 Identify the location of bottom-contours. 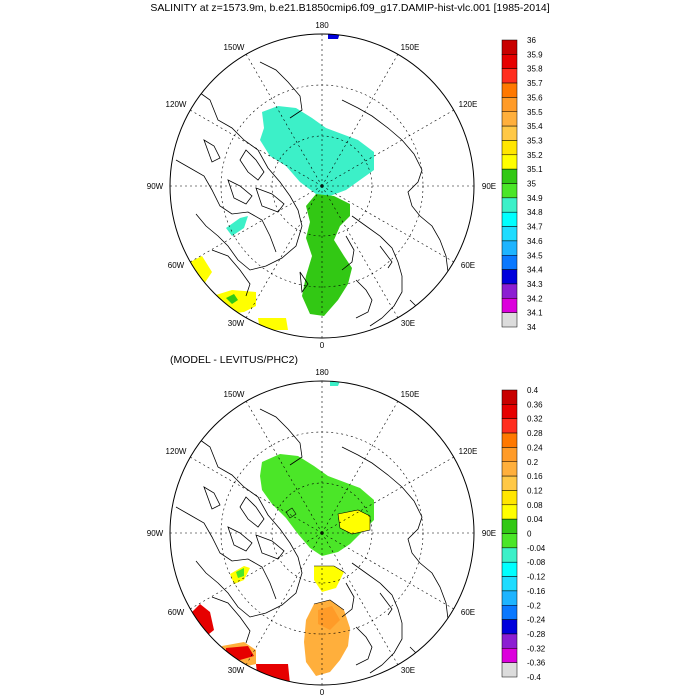
(328, 559).